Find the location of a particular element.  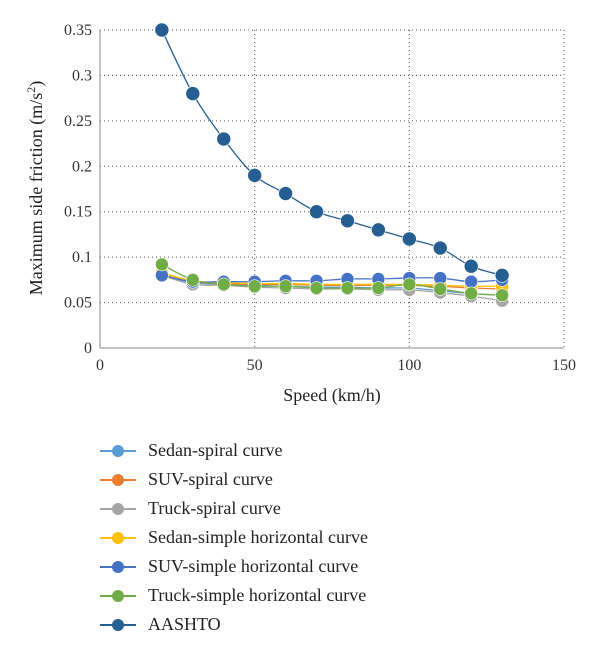

legend-item: SUV-spiral curve is located at coordinates (234, 479).